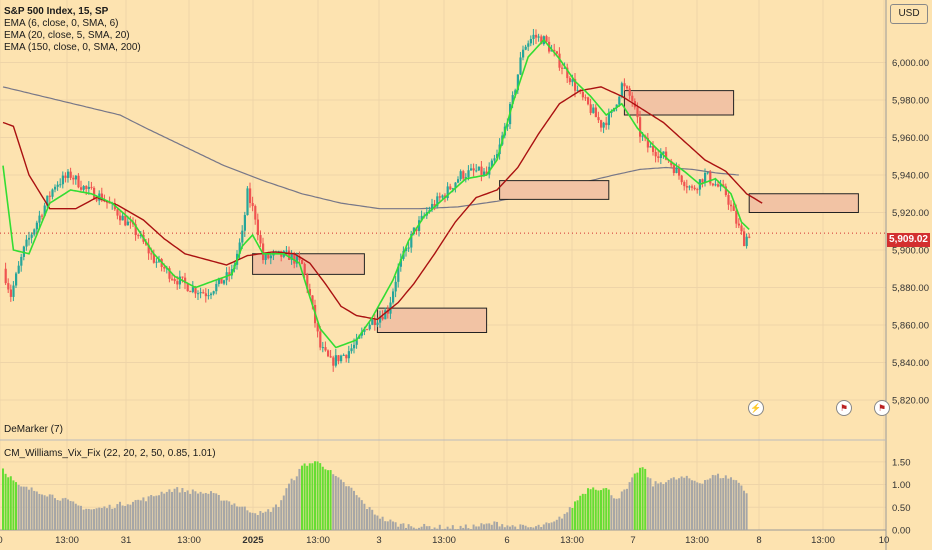 The image size is (932, 550). Describe the element at coordinates (33, 429) in the screenshot. I see `demarker-label: DeMarker (7)` at that location.